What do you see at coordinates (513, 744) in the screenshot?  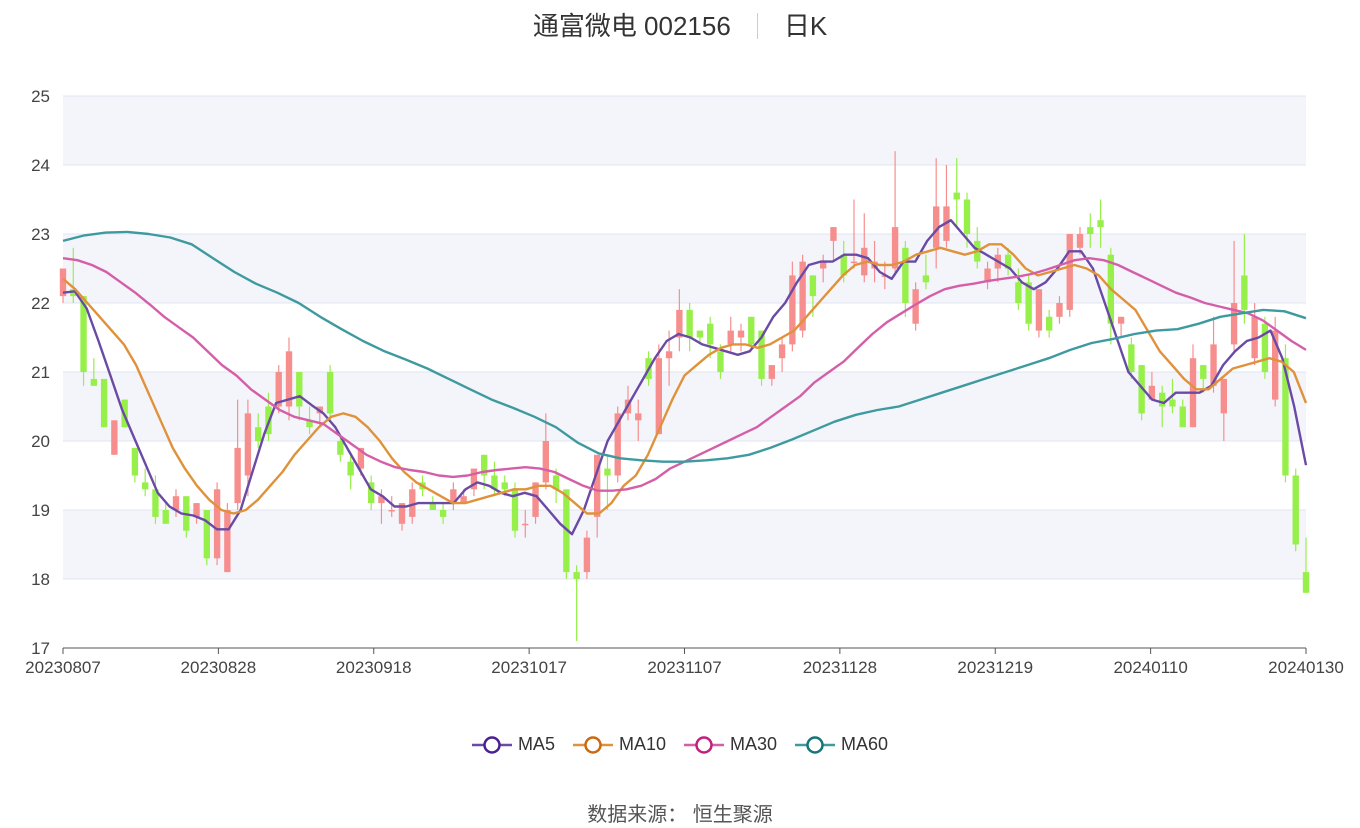 I see `legend-item-ma5: MA5` at bounding box center [513, 744].